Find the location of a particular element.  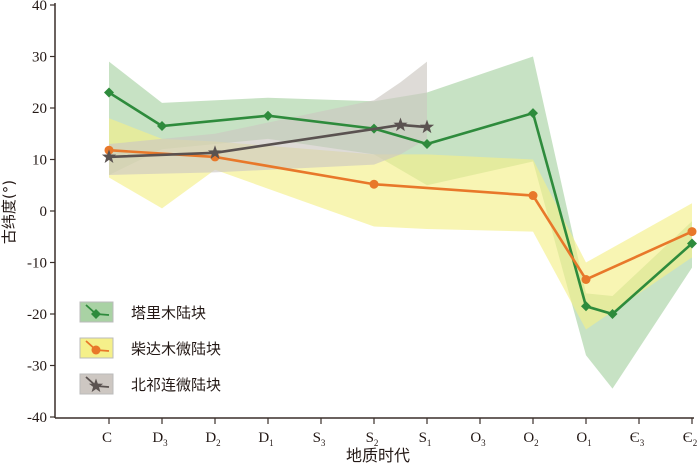

x-tick-label: D1 is located at coordinates (265, 439).